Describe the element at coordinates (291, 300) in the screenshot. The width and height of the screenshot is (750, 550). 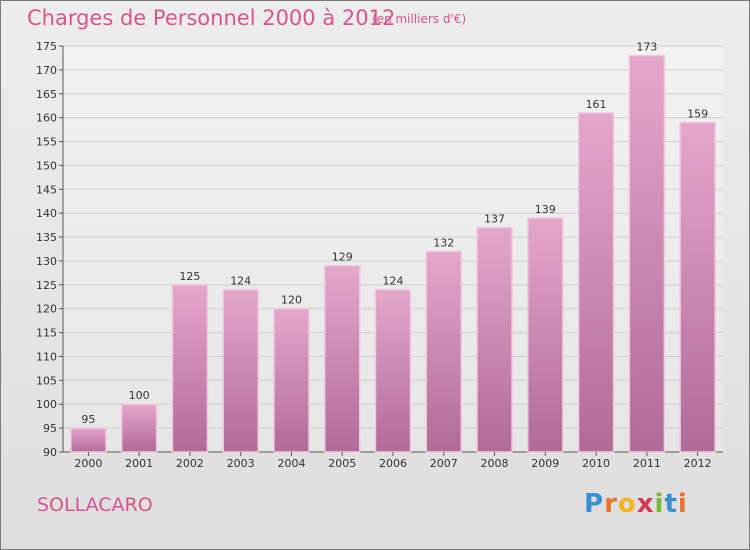
I see `data-label: 120` at that location.